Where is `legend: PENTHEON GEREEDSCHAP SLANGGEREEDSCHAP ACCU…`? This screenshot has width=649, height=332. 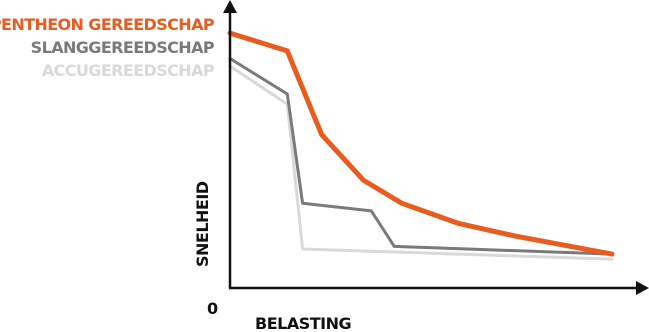
legend: PENTHEON GEREEDSCHAP SLANGGEREEDSCHAP ACCU… is located at coordinates (107, 47).